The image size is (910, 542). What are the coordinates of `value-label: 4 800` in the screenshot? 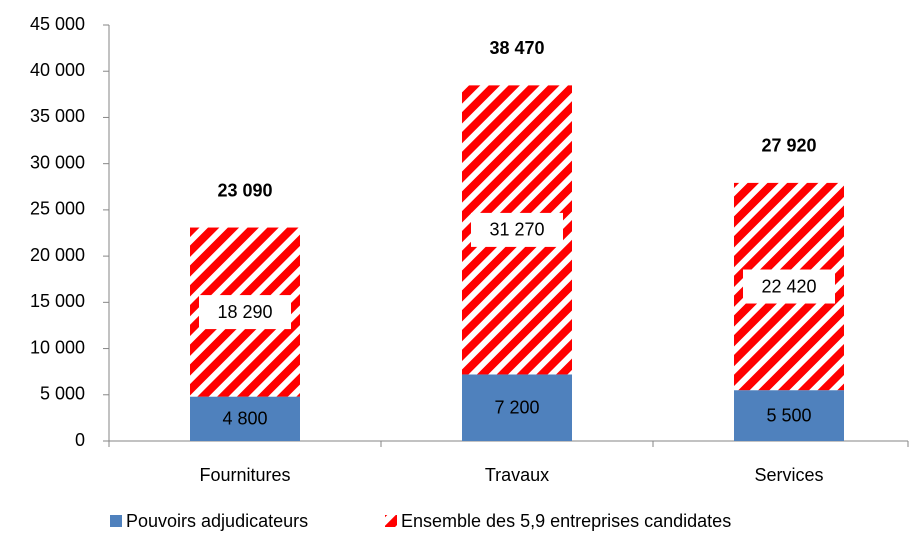 It's located at (244, 419).